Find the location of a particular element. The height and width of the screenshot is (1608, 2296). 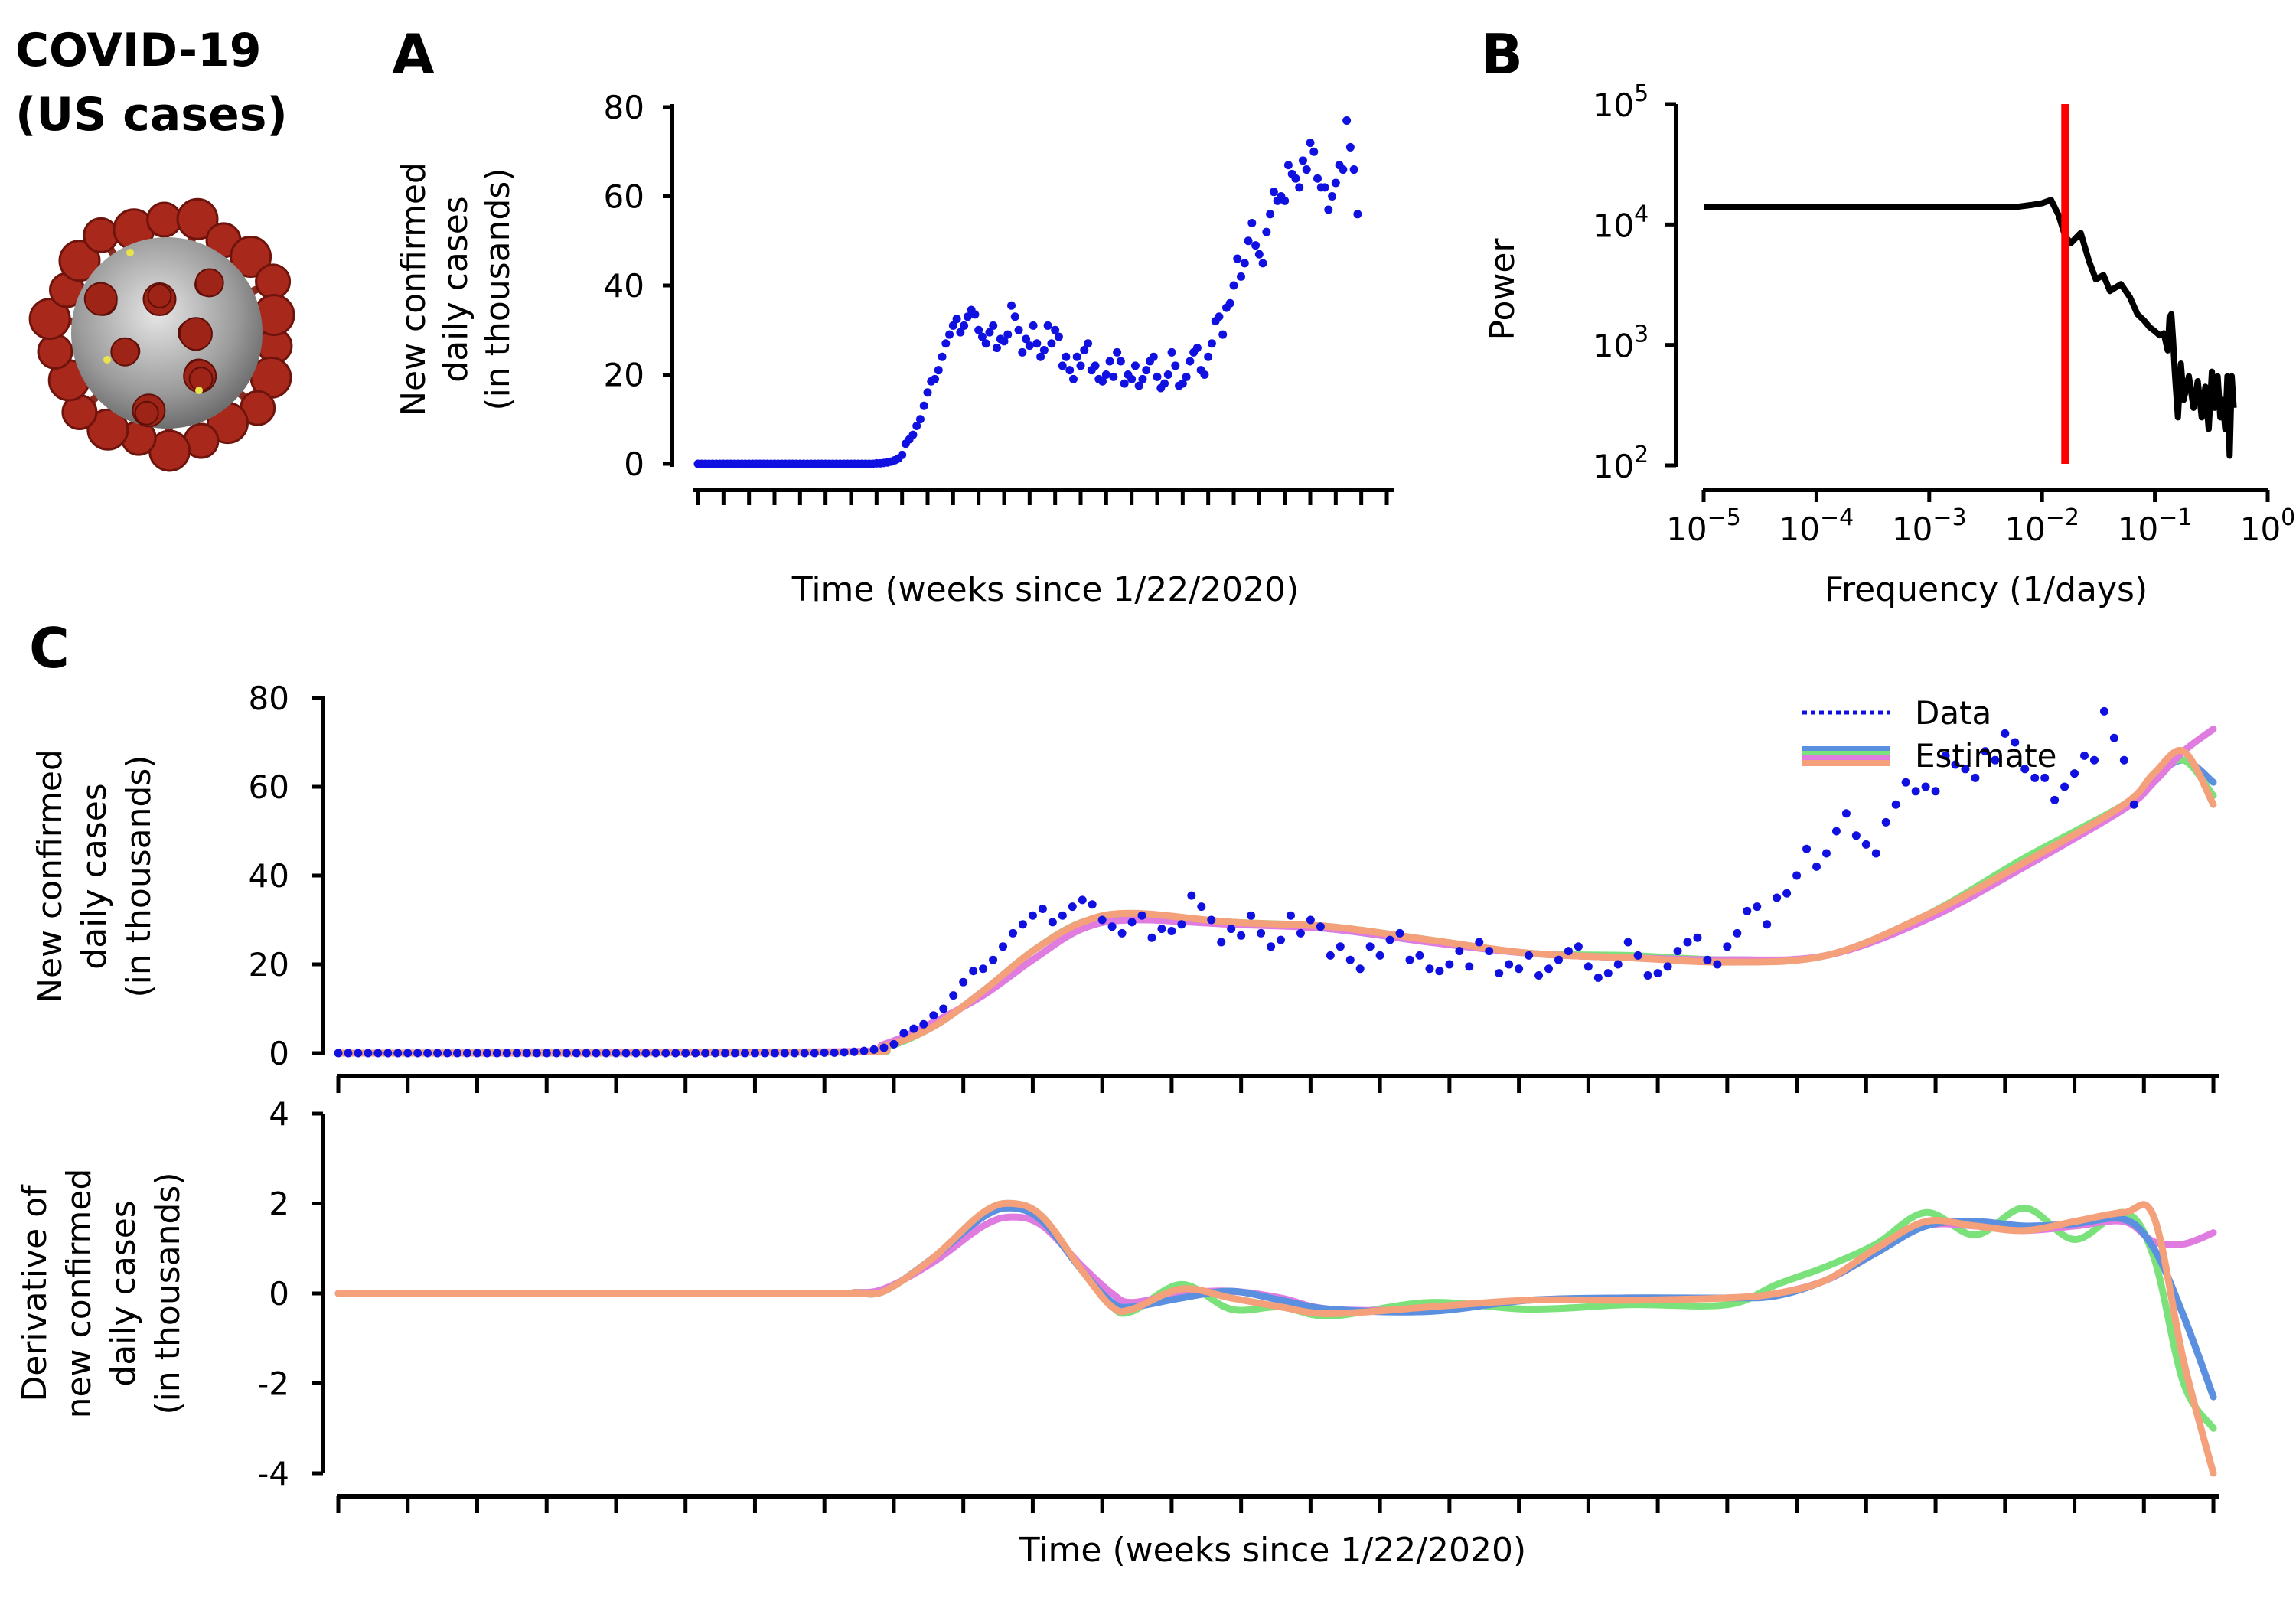

panel-c-bottom-y-tick-label: 4 is located at coordinates (279, 1114).